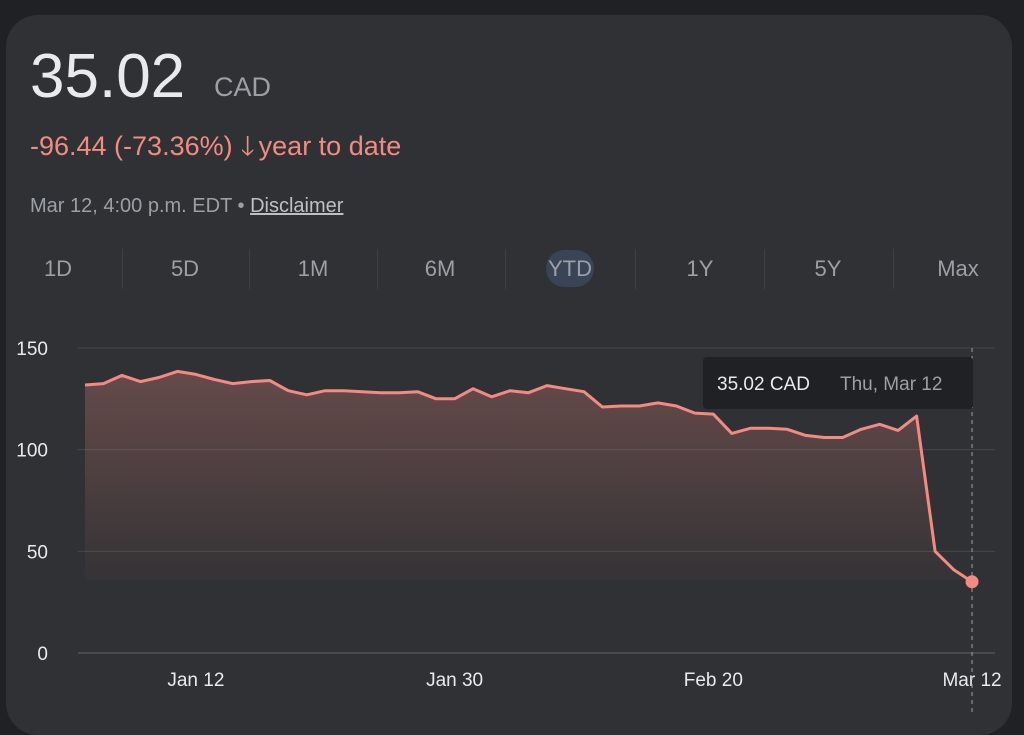  I want to click on range-tab-max: Max, so click(958, 269).